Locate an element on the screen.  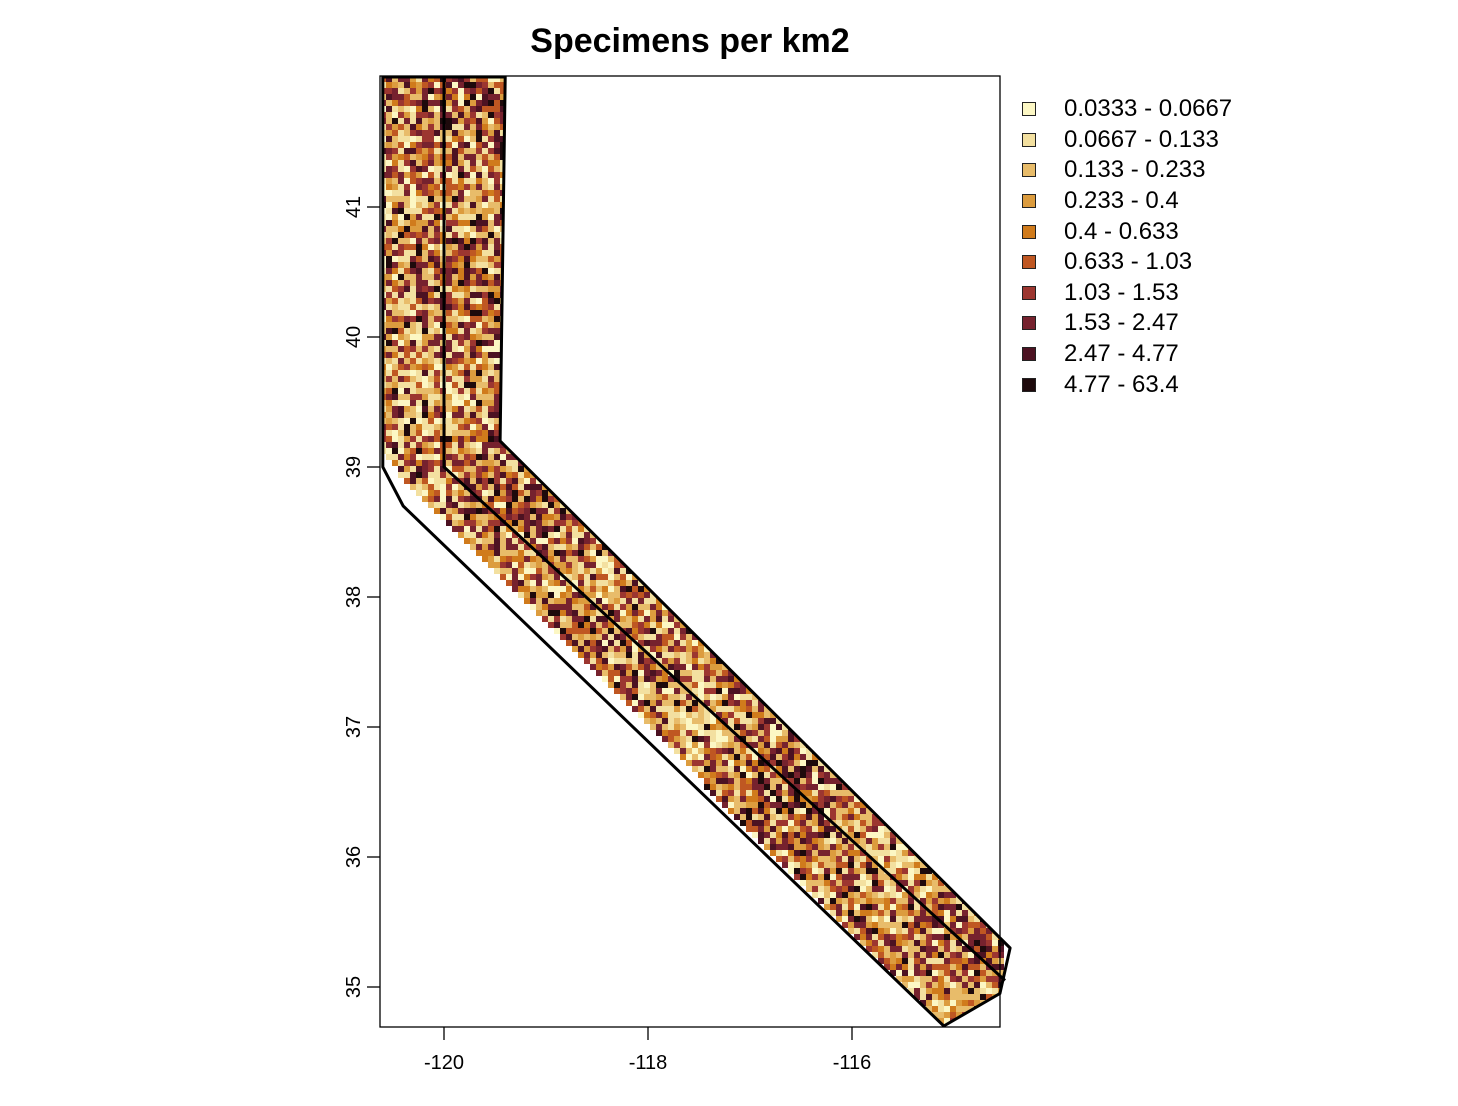
x-tick-label: -120 is located at coordinates (444, 1063).